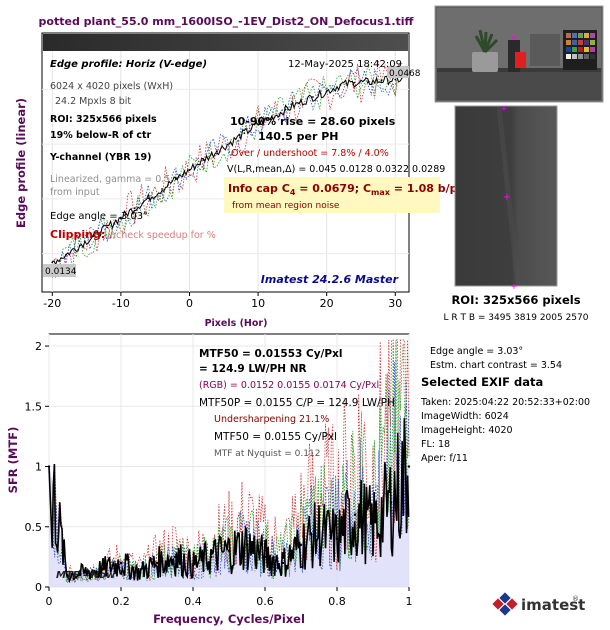  What do you see at coordinates (253, 369) in the screenshot?
I see `mtf50-lwph: = 124.9 LW/PH NR` at bounding box center [253, 369].